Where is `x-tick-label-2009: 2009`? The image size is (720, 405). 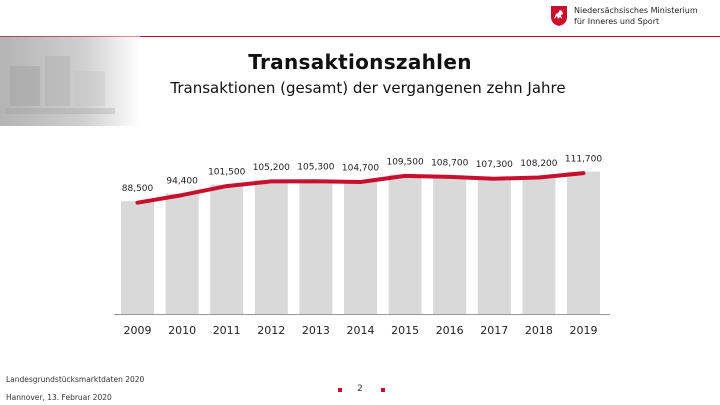 x-tick-label-2009: 2009 is located at coordinates (138, 330).